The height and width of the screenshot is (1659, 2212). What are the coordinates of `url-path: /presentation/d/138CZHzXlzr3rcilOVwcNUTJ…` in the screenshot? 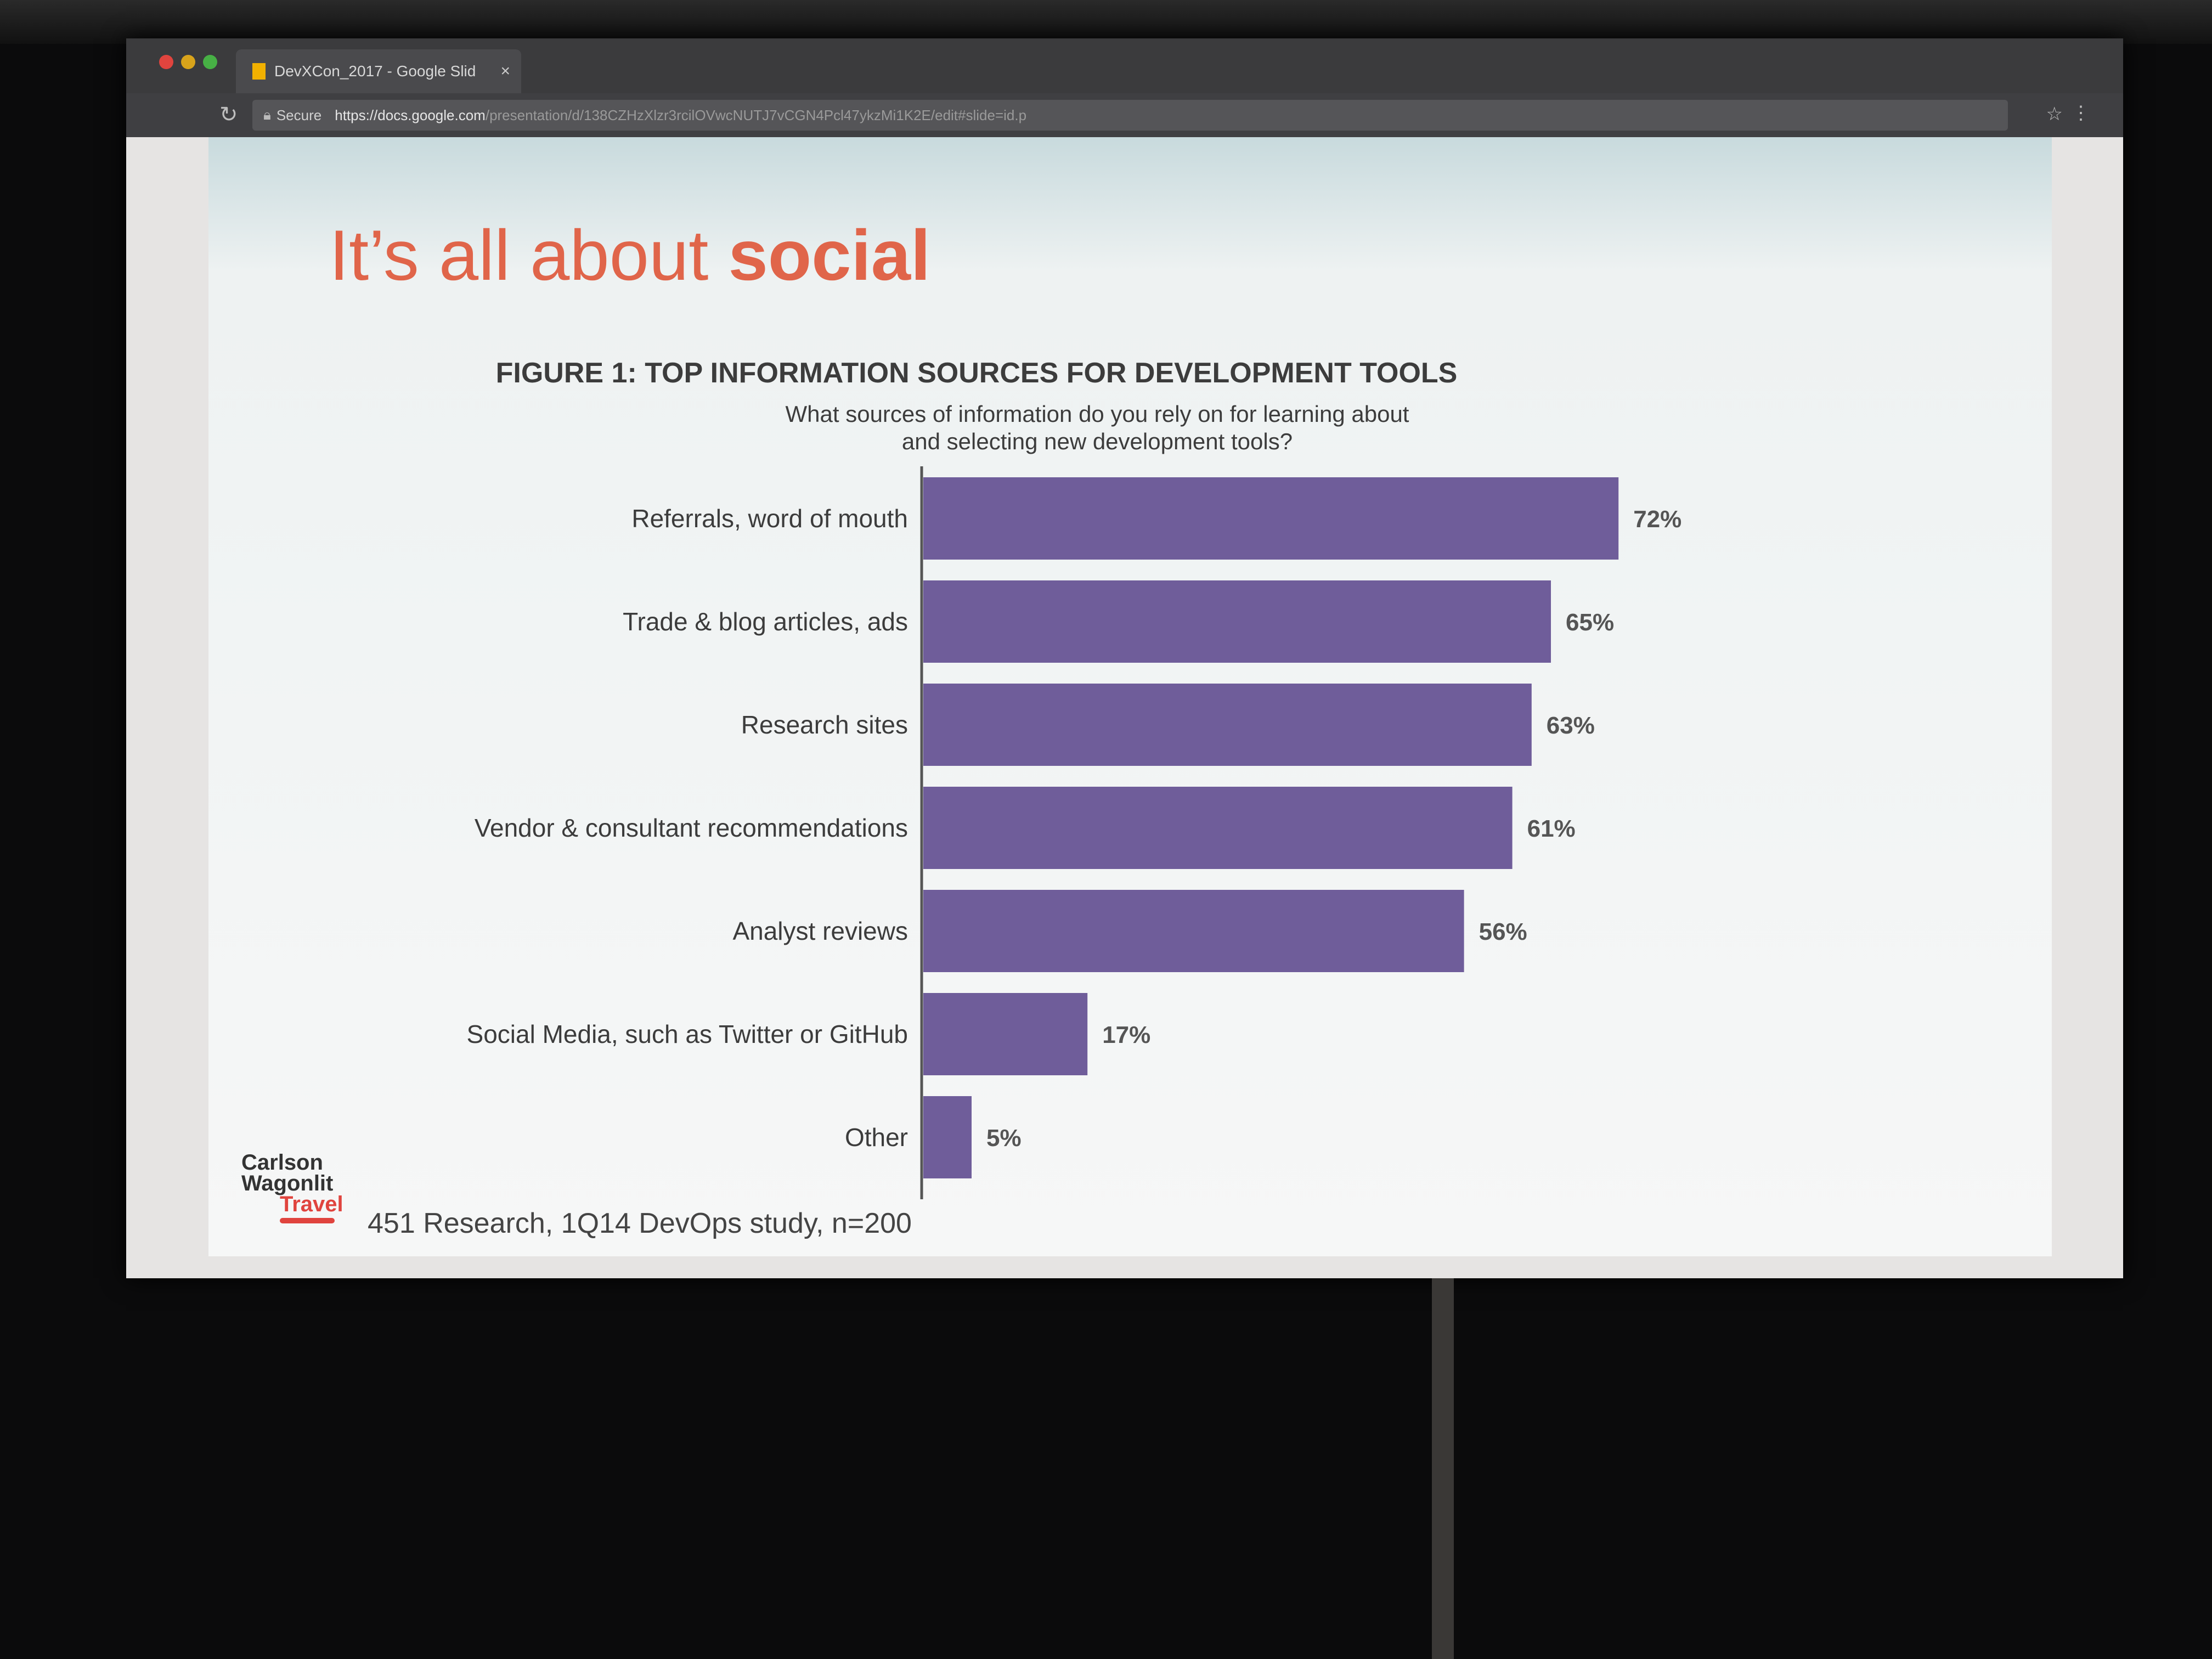 It's located at (756, 114).